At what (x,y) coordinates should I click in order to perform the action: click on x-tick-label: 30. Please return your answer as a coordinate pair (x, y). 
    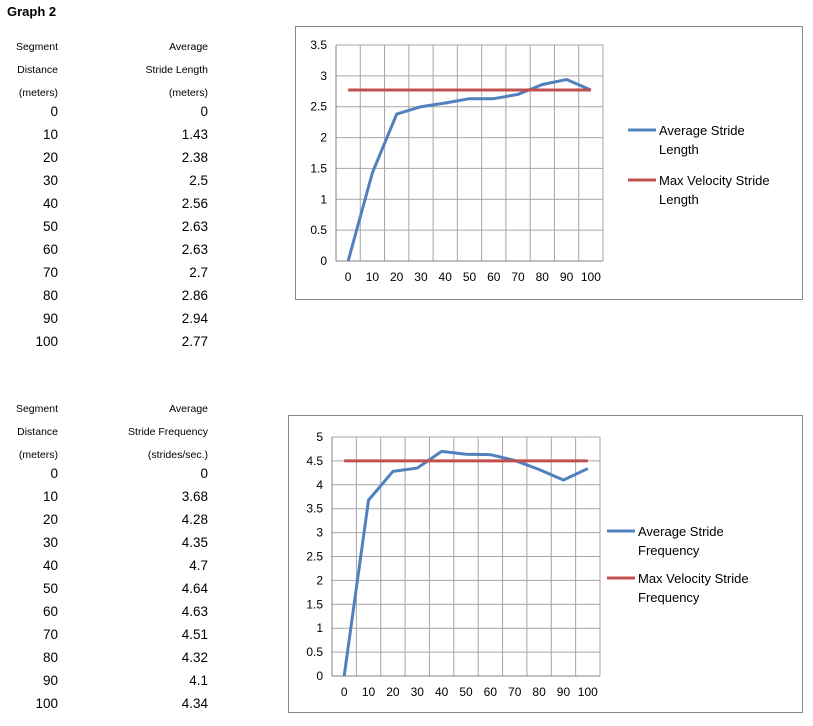
    Looking at the image, I should click on (418, 692).